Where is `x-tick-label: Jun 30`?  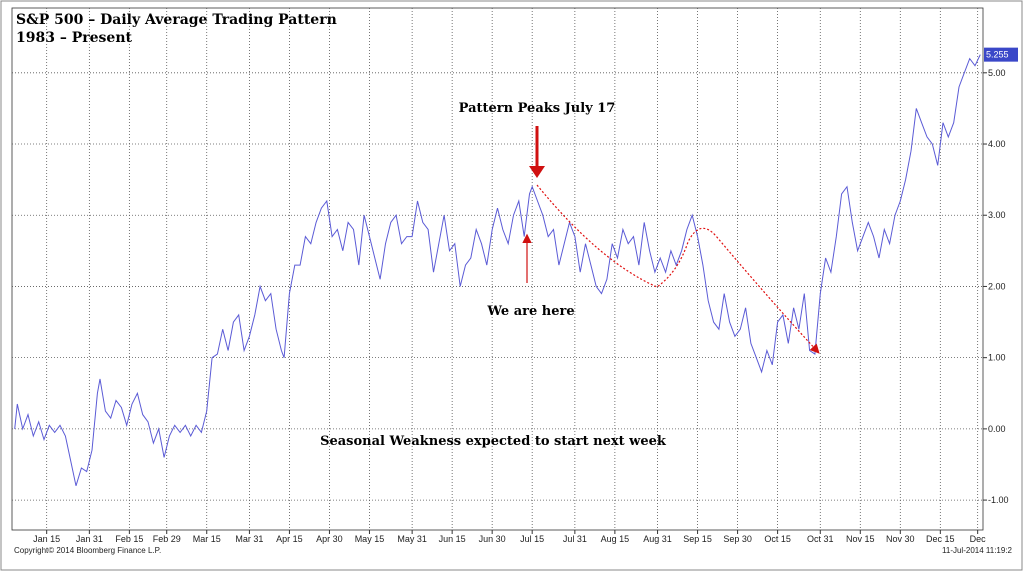
x-tick-label: Jun 30 is located at coordinates (492, 539).